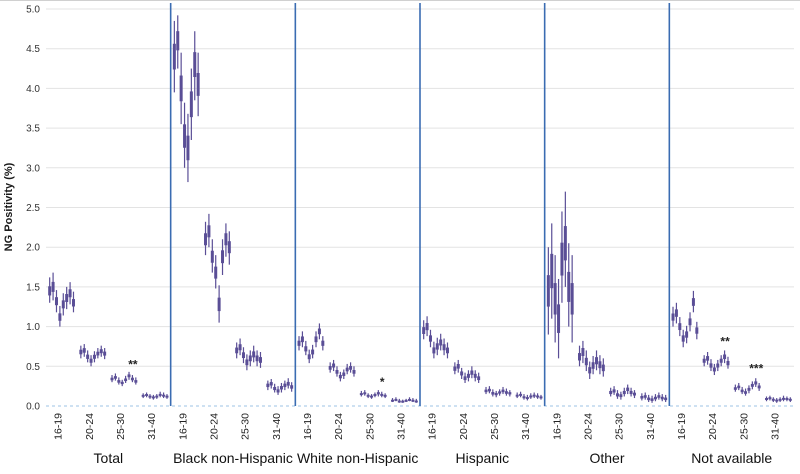 The image size is (800, 474). Describe the element at coordinates (756, 369) in the screenshot. I see `significance-marker: ***` at that location.